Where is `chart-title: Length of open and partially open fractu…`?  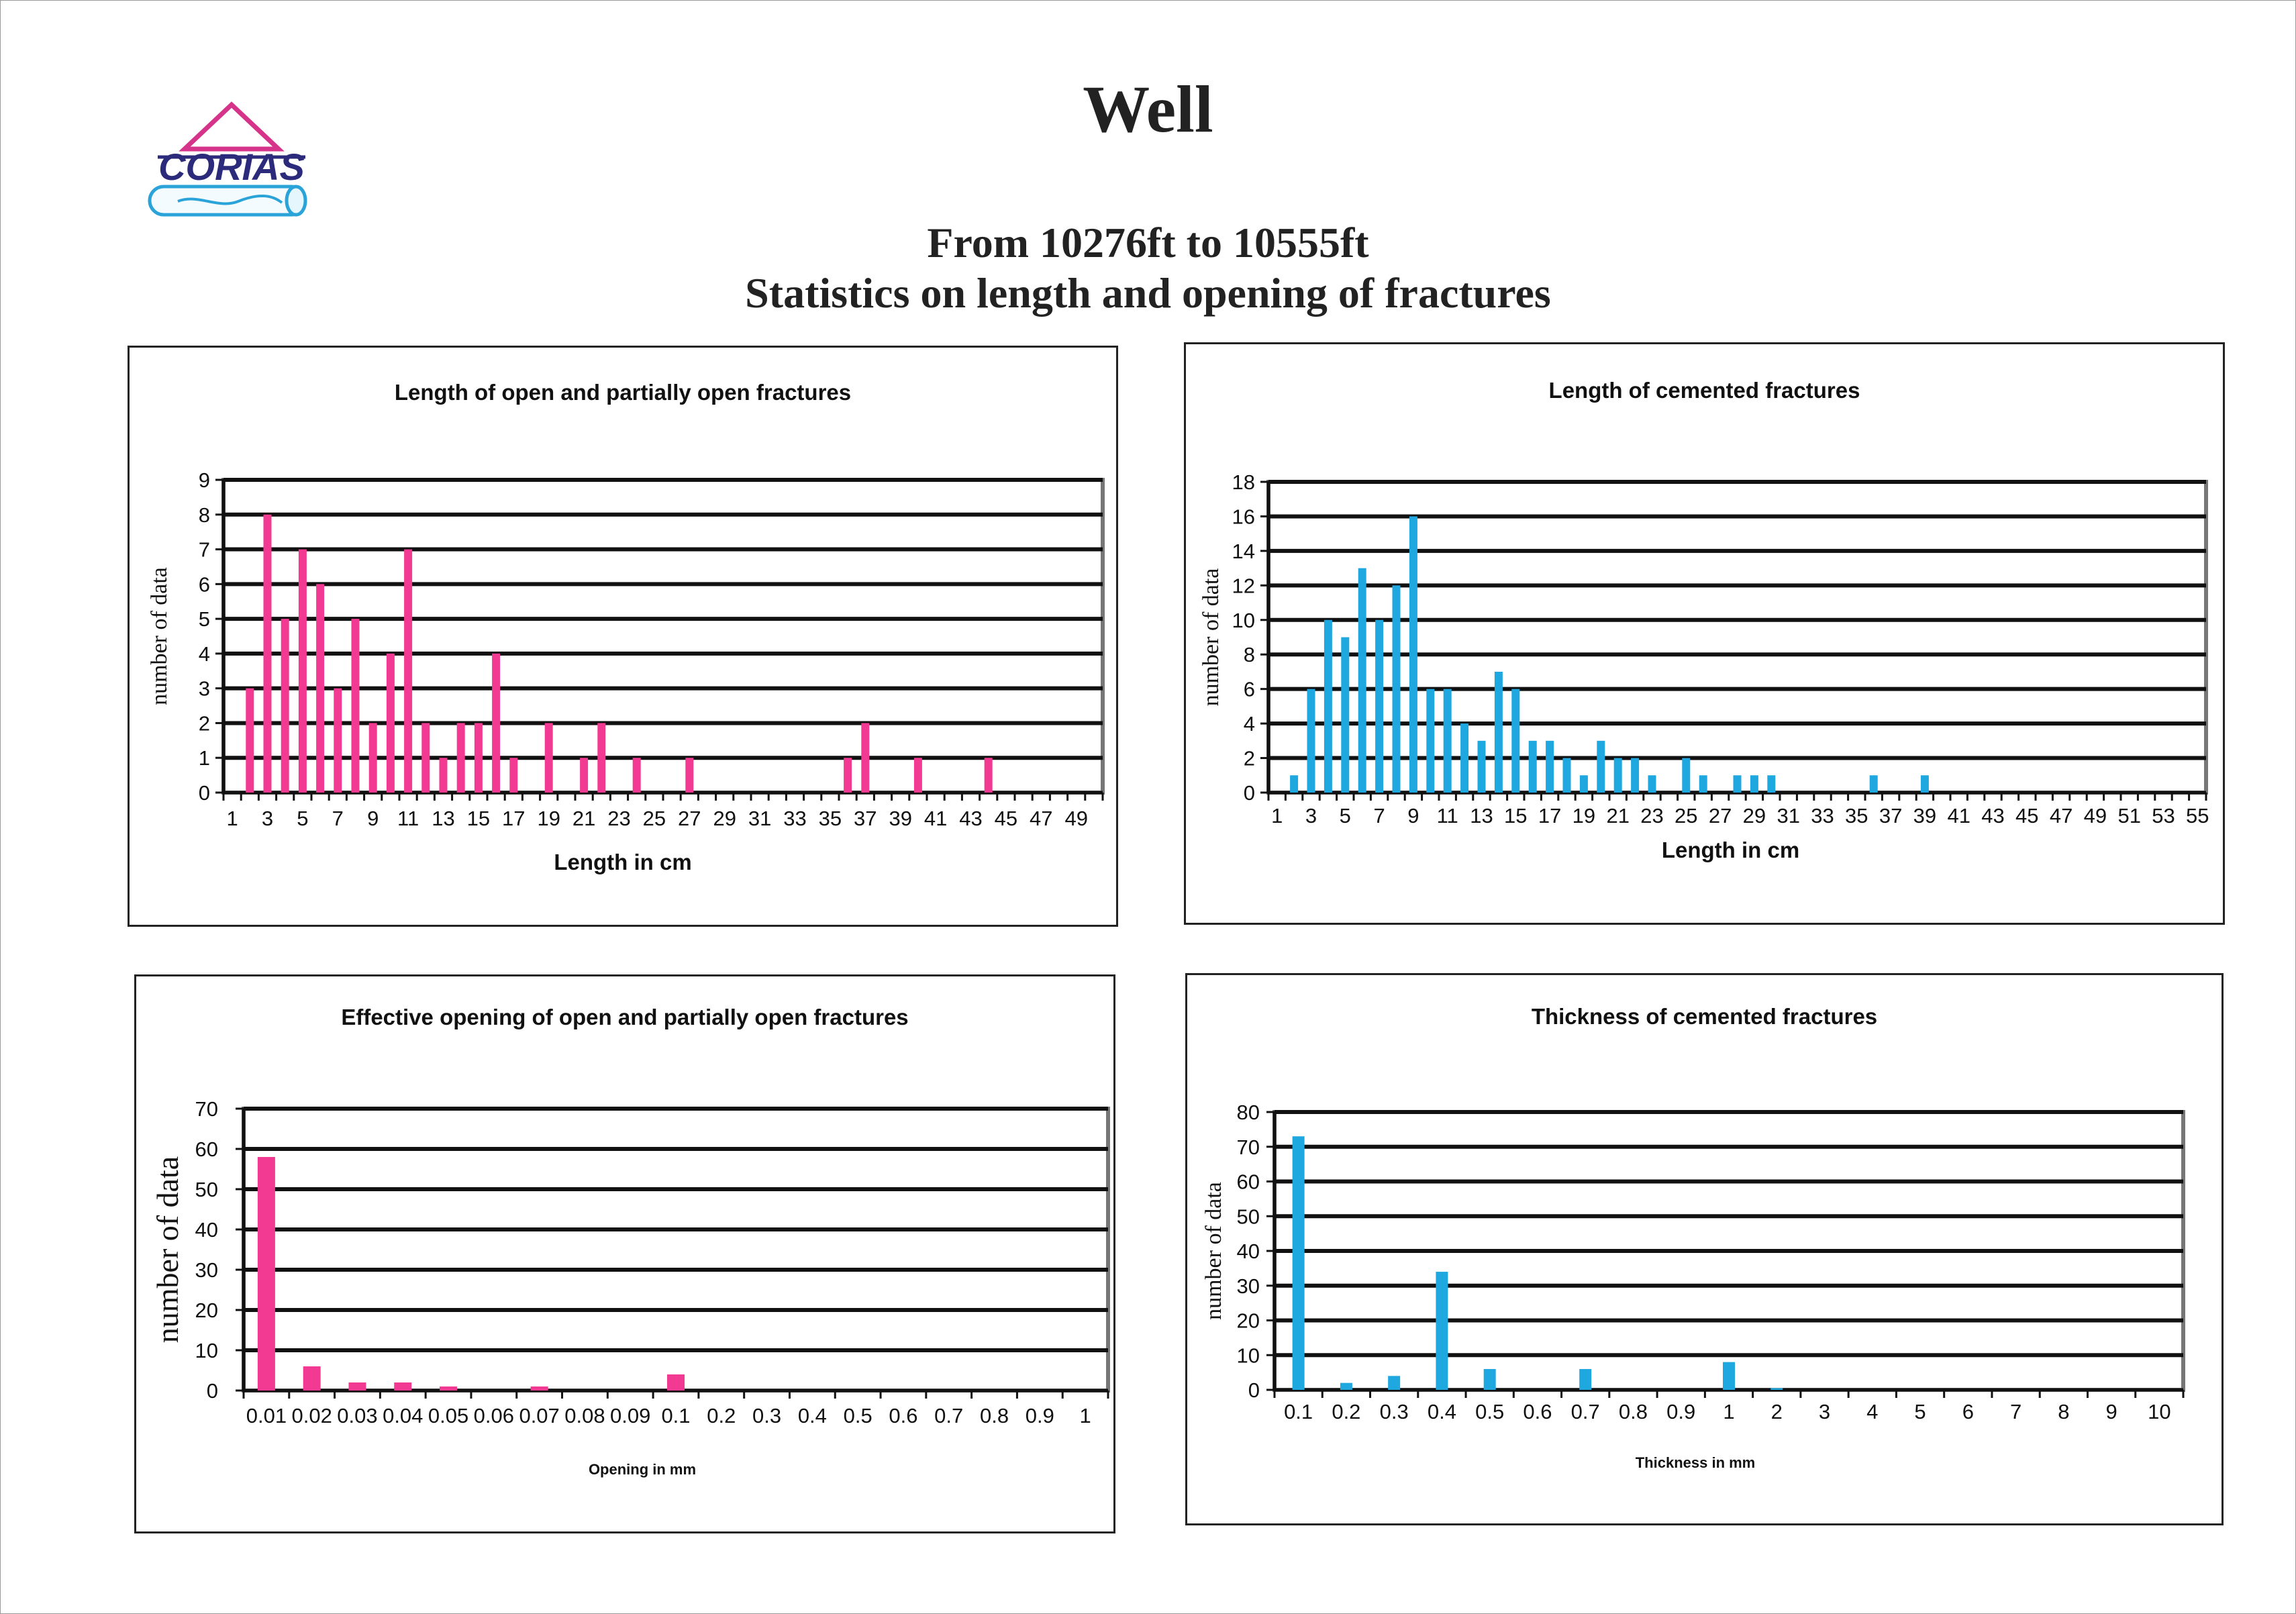
chart-title: Length of open and partially open fractu… is located at coordinates (623, 392).